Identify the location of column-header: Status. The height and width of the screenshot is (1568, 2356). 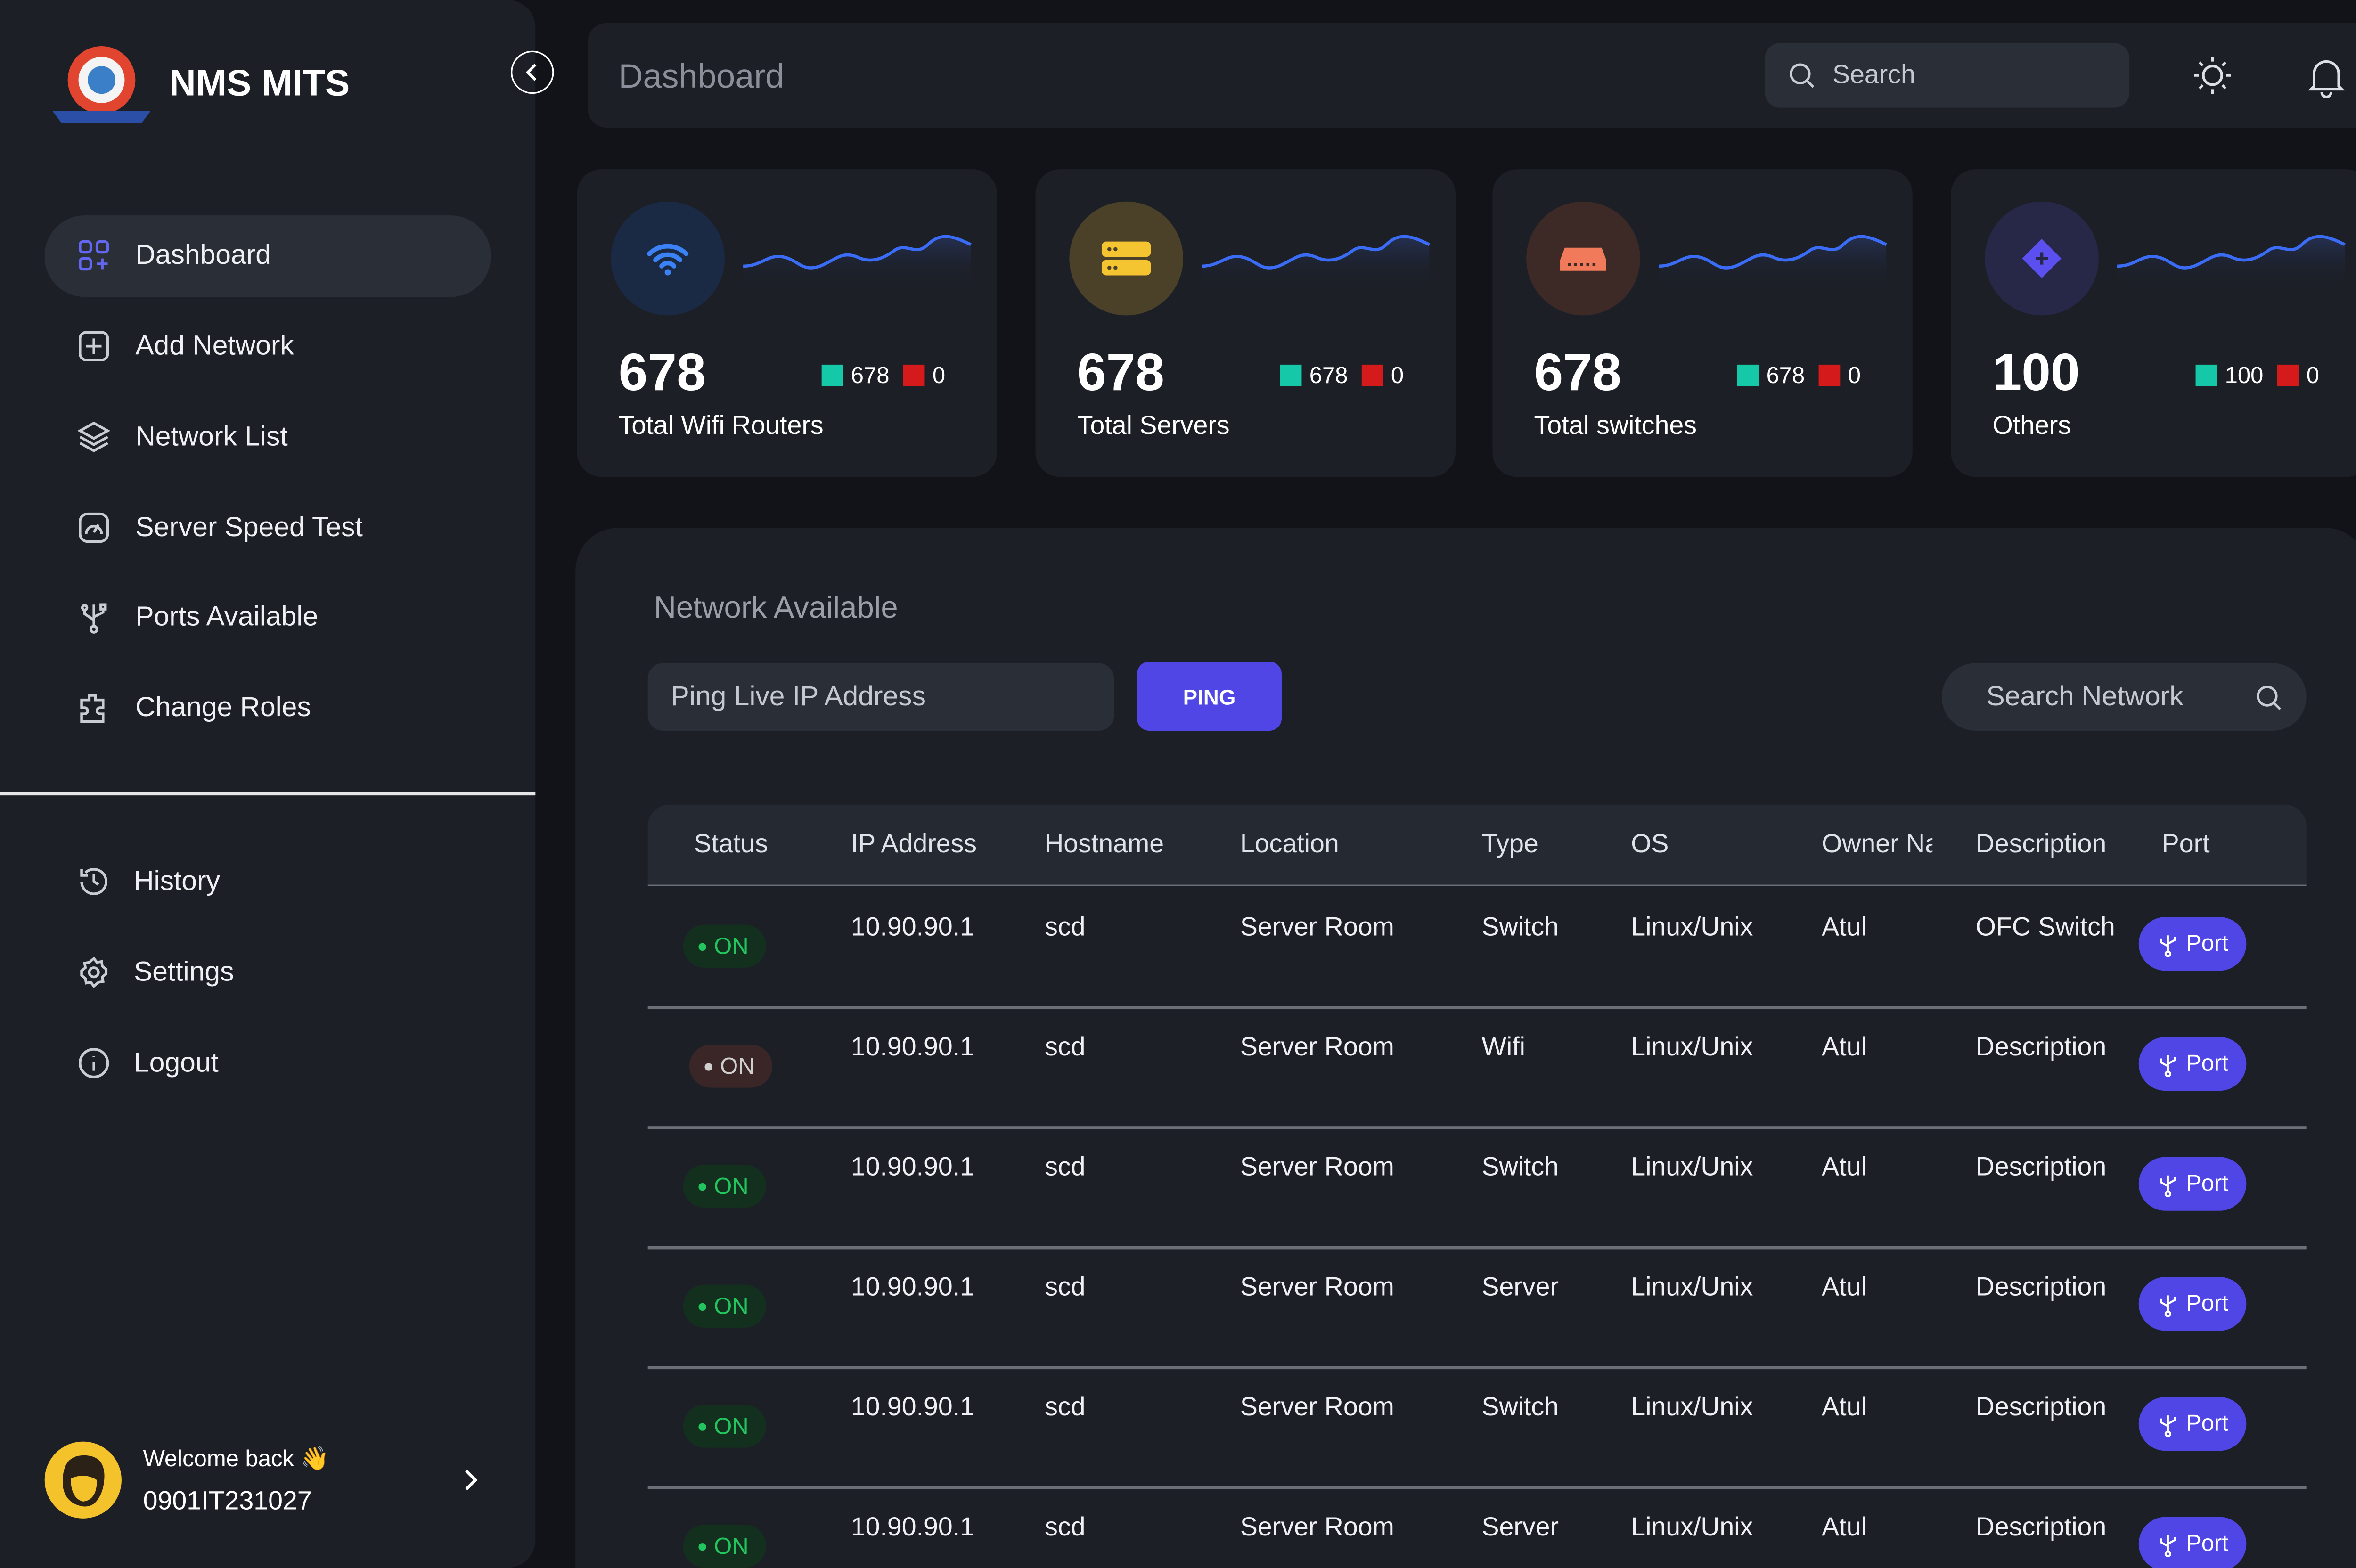
(731, 844).